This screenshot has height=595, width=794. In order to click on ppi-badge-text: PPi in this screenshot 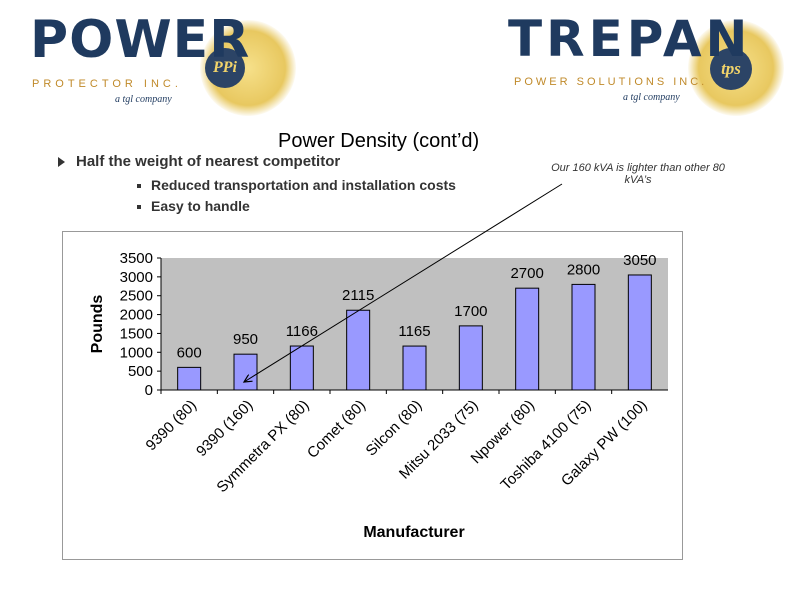, I will do `click(225, 67)`.